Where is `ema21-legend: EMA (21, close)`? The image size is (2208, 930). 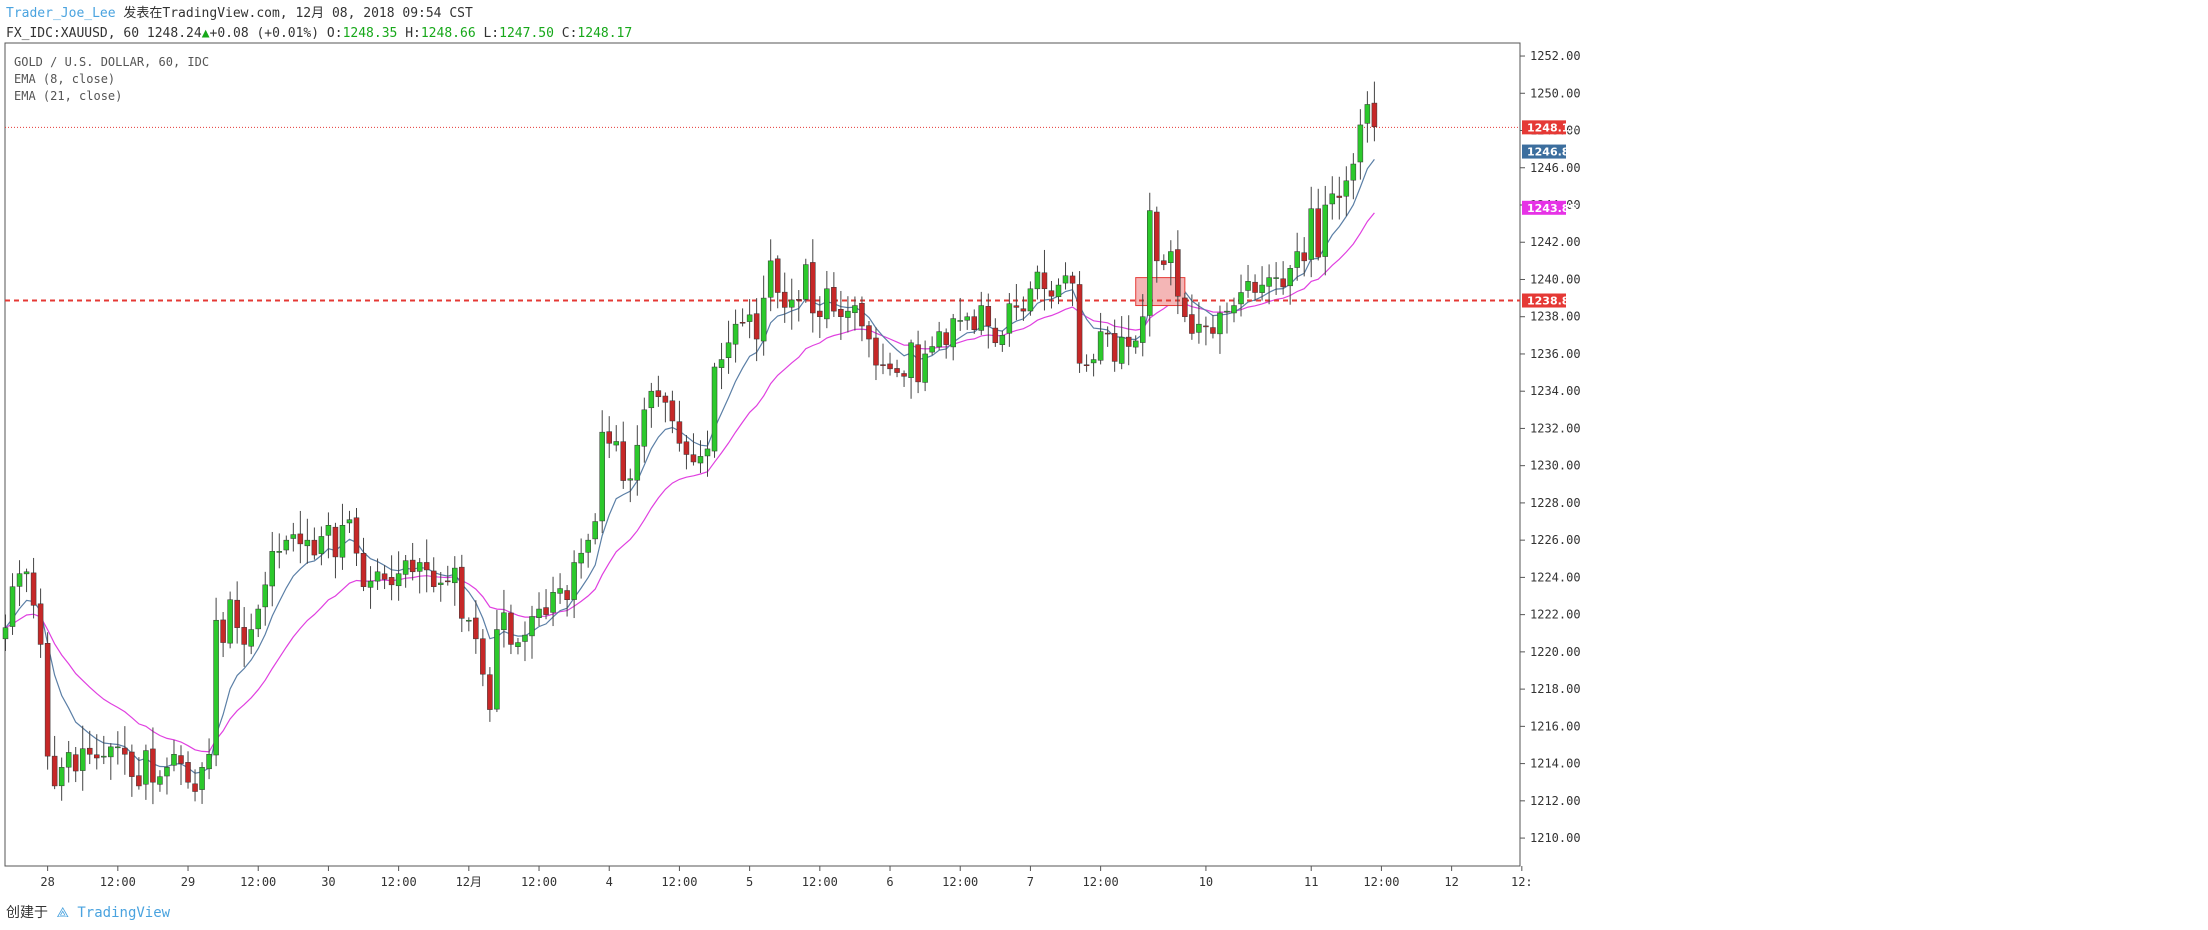
ema21-legend: EMA (21, close) is located at coordinates (68, 96).